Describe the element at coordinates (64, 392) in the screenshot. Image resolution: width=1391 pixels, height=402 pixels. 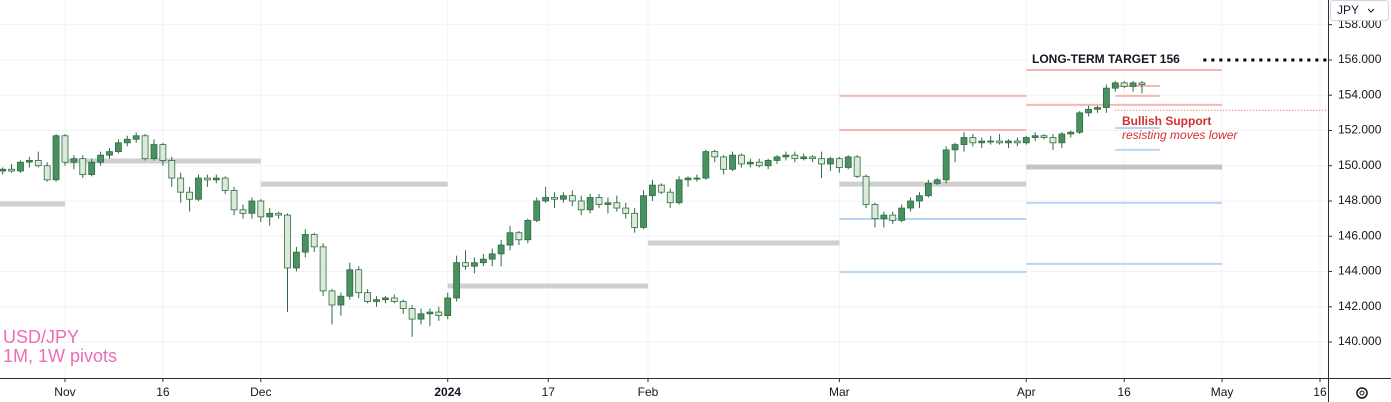
I see `x-tick-label: Nov` at that location.